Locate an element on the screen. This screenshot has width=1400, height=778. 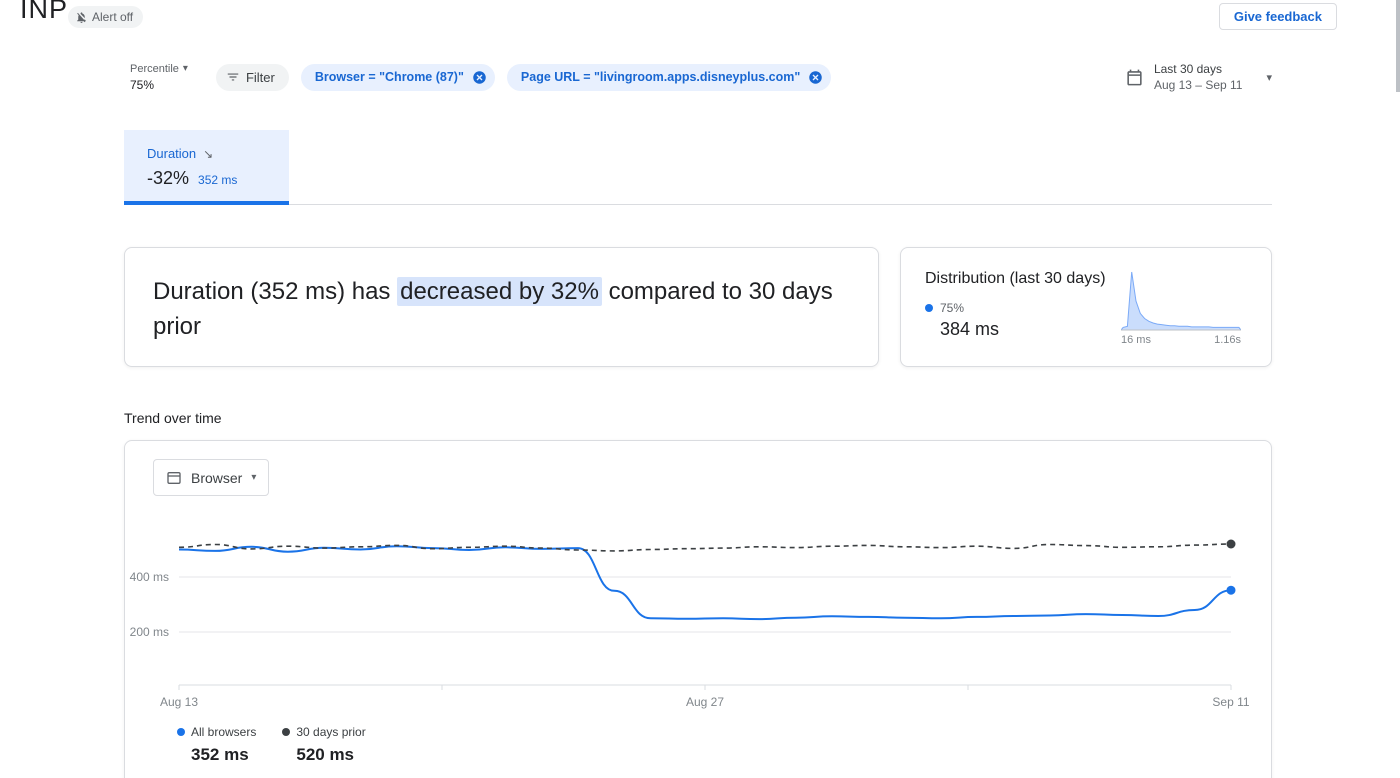
browser-window-icon is located at coordinates (174, 477).